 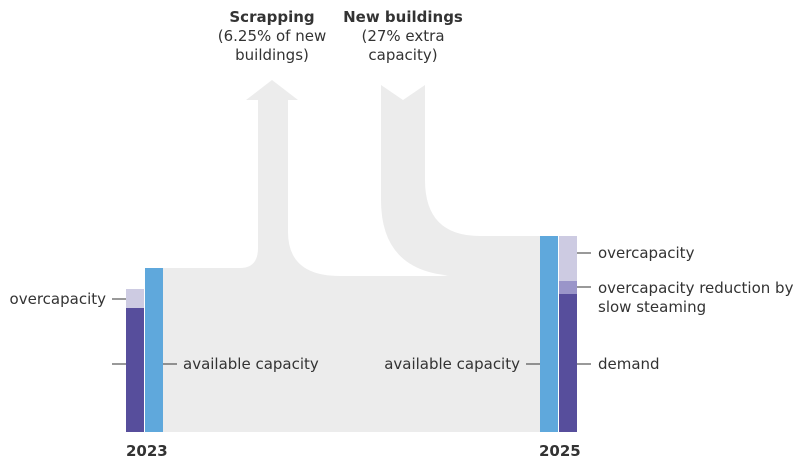 What do you see at coordinates (646, 253) in the screenshot?
I see `overcapacity-label-2025: overcapacity` at bounding box center [646, 253].